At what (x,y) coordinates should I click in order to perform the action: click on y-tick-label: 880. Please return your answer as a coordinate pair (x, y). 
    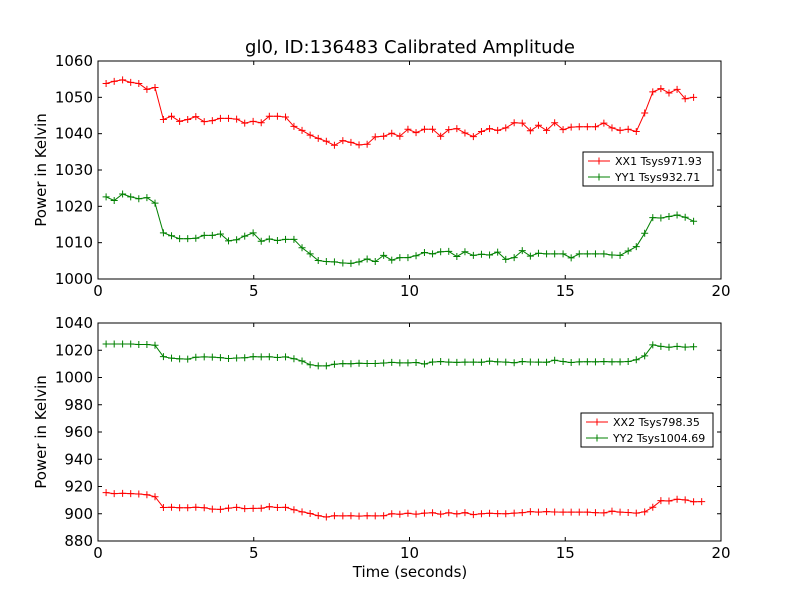
    Looking at the image, I should click on (78, 541).